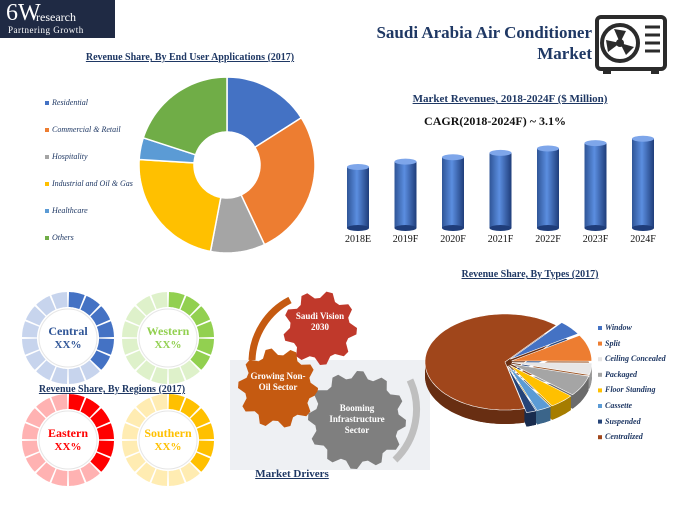 The image size is (680, 505). Describe the element at coordinates (320, 328) in the screenshot. I see `gear` at that location.